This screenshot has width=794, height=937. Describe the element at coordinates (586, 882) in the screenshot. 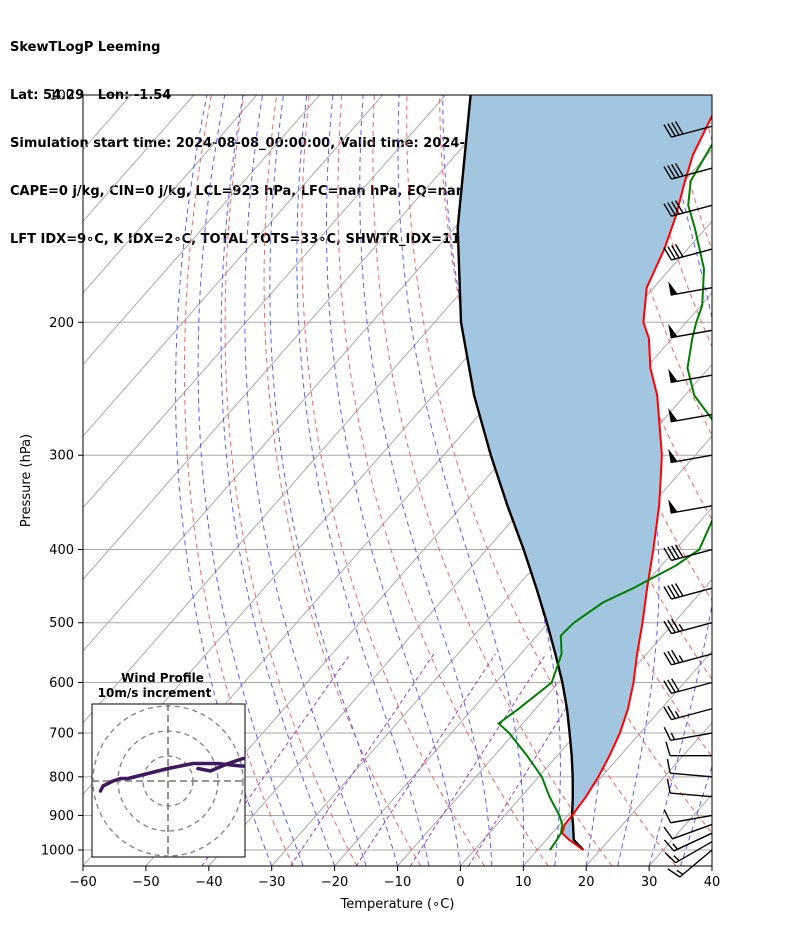

I see `x-tick-label: 20` at that location.